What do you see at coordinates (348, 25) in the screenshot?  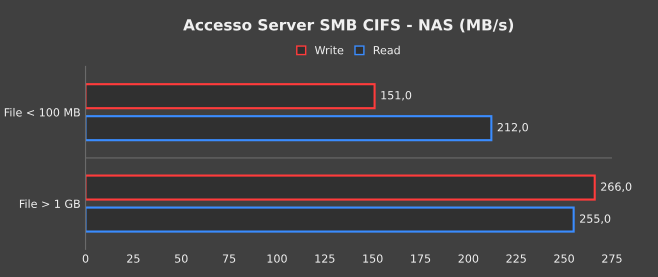 I see `chart-title: Accesso Server SMB CIFS - NAS (MB/s)` at bounding box center [348, 25].